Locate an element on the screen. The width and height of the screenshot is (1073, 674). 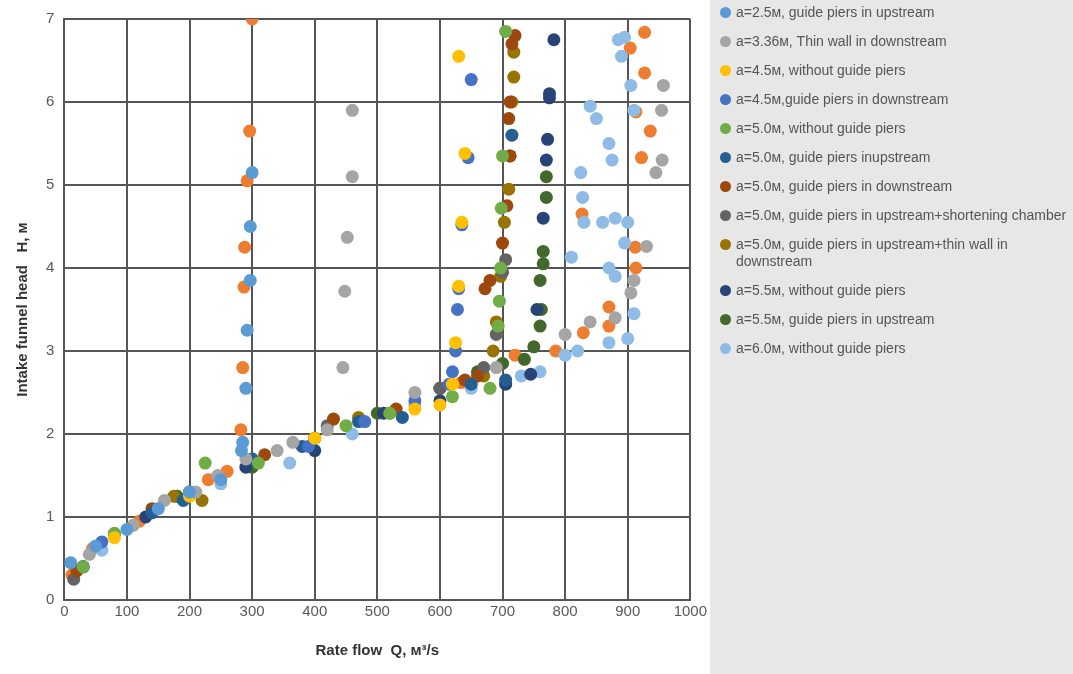
legend-label: a=5.5м, guide piers in upstream is located at coordinates (835, 319).